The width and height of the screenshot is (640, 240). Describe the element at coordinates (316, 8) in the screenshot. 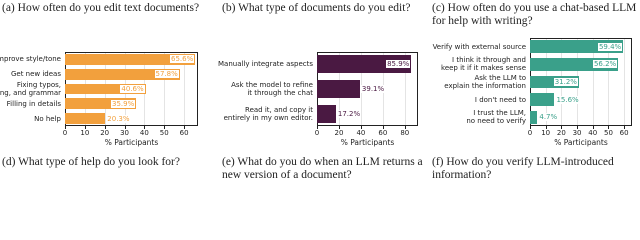

I see `caption: (b) What type of documents do you edit?` at that location.